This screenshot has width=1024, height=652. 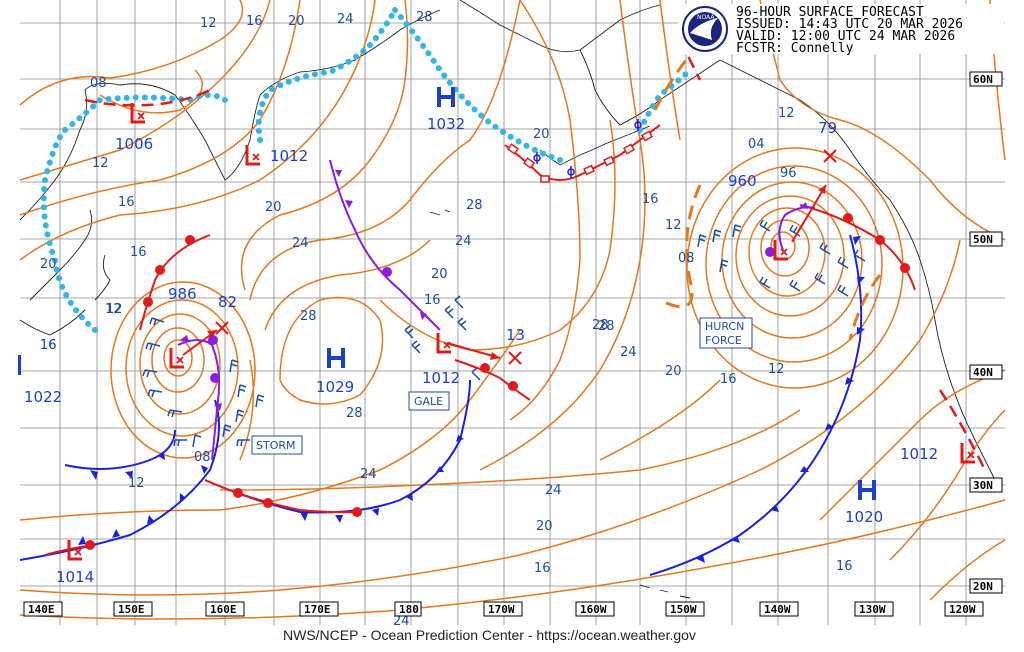 I want to click on svg-text: HURCN, so click(x=724, y=326).